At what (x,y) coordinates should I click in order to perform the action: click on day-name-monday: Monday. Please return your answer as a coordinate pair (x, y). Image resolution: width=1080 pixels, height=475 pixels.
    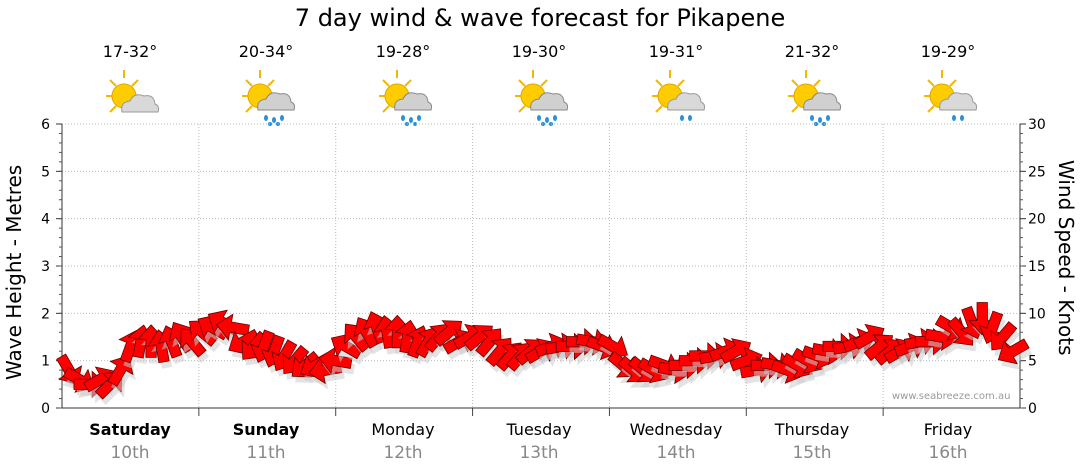
    Looking at the image, I should click on (403, 429).